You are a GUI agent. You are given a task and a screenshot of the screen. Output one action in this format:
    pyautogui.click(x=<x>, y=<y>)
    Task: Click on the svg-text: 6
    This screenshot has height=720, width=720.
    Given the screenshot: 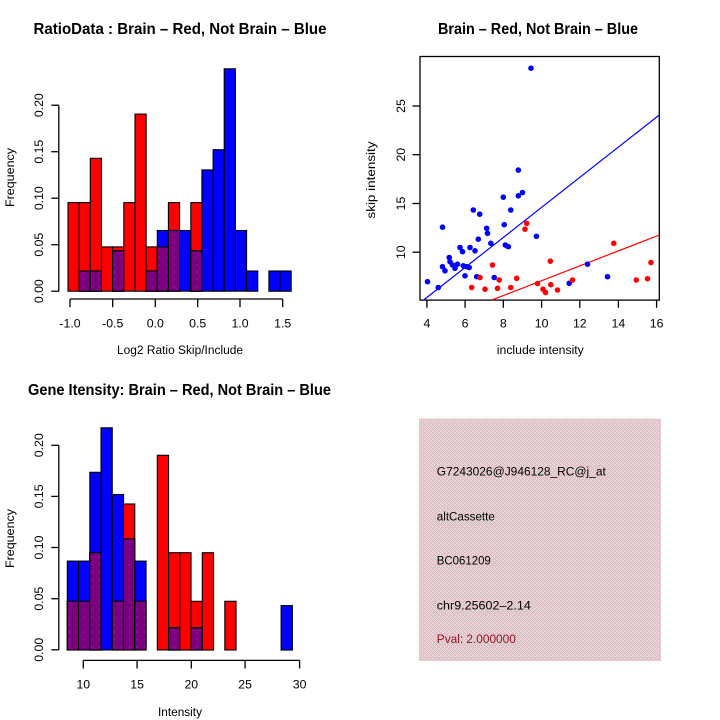 What is the action you would take?
    pyautogui.click(x=465, y=323)
    